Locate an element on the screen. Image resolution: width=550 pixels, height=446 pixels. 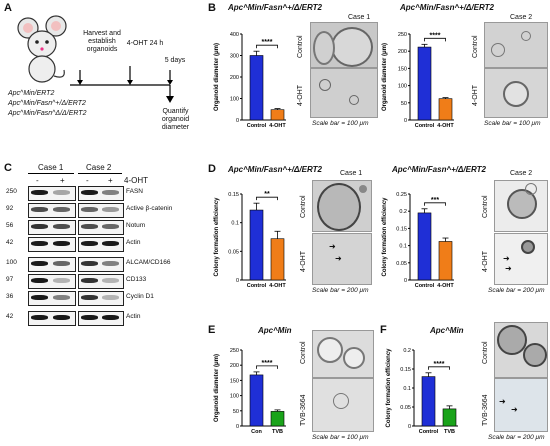
f-scalebar: Scale bar = 200 μm is located at coordinates (516, 437).